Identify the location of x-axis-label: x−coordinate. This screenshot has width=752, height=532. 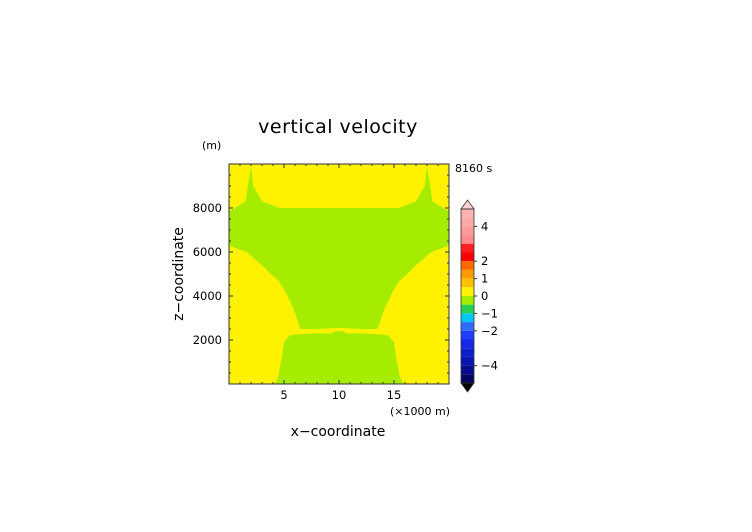
(338, 432).